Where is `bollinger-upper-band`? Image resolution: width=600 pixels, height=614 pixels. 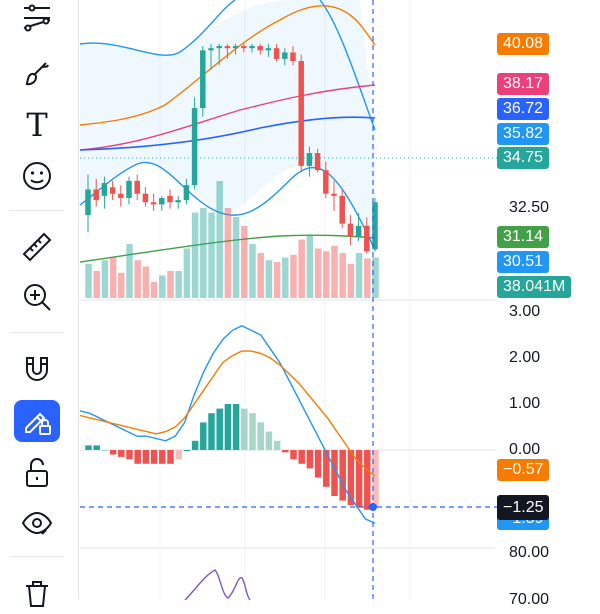
bollinger-upper-band is located at coordinates (227, 65).